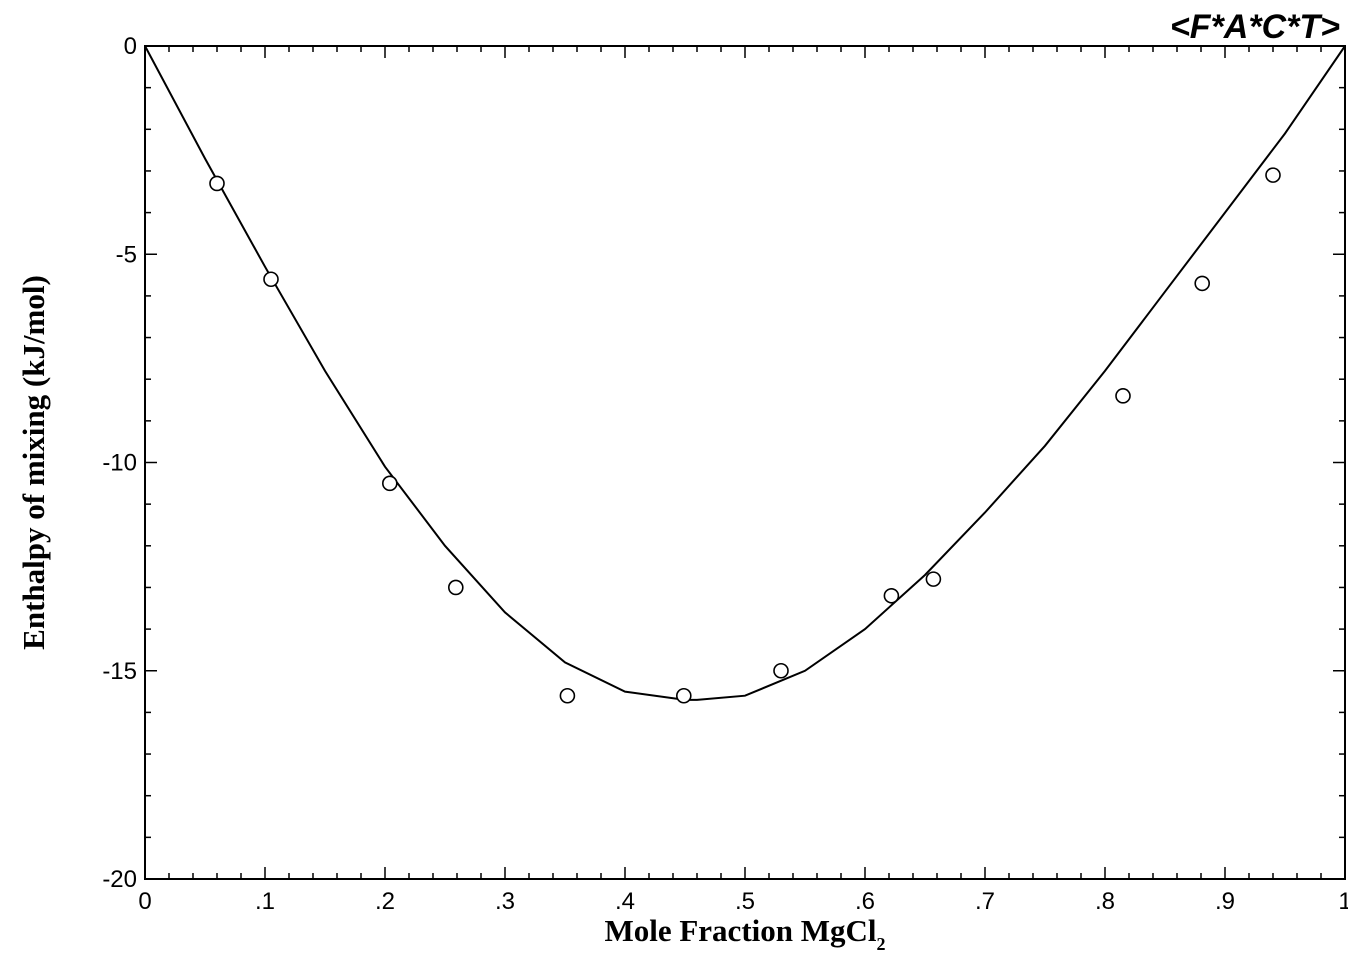 This screenshot has height=954, width=1348. I want to click on x-tick-label: .9, so click(1225, 901).